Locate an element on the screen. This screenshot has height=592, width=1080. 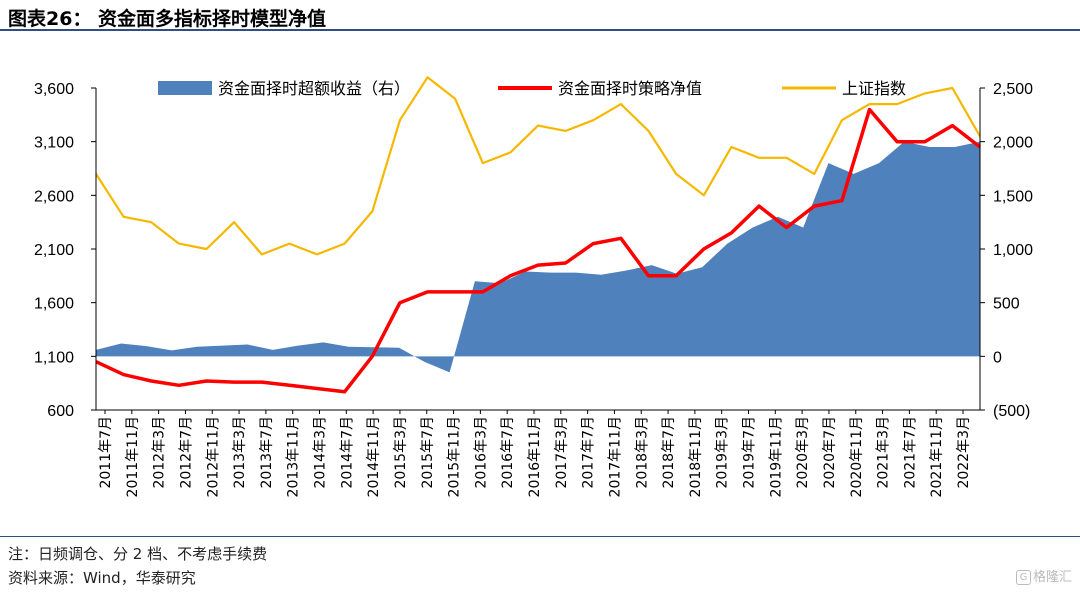
left-tick-label: 2,100 is located at coordinates (54, 250).